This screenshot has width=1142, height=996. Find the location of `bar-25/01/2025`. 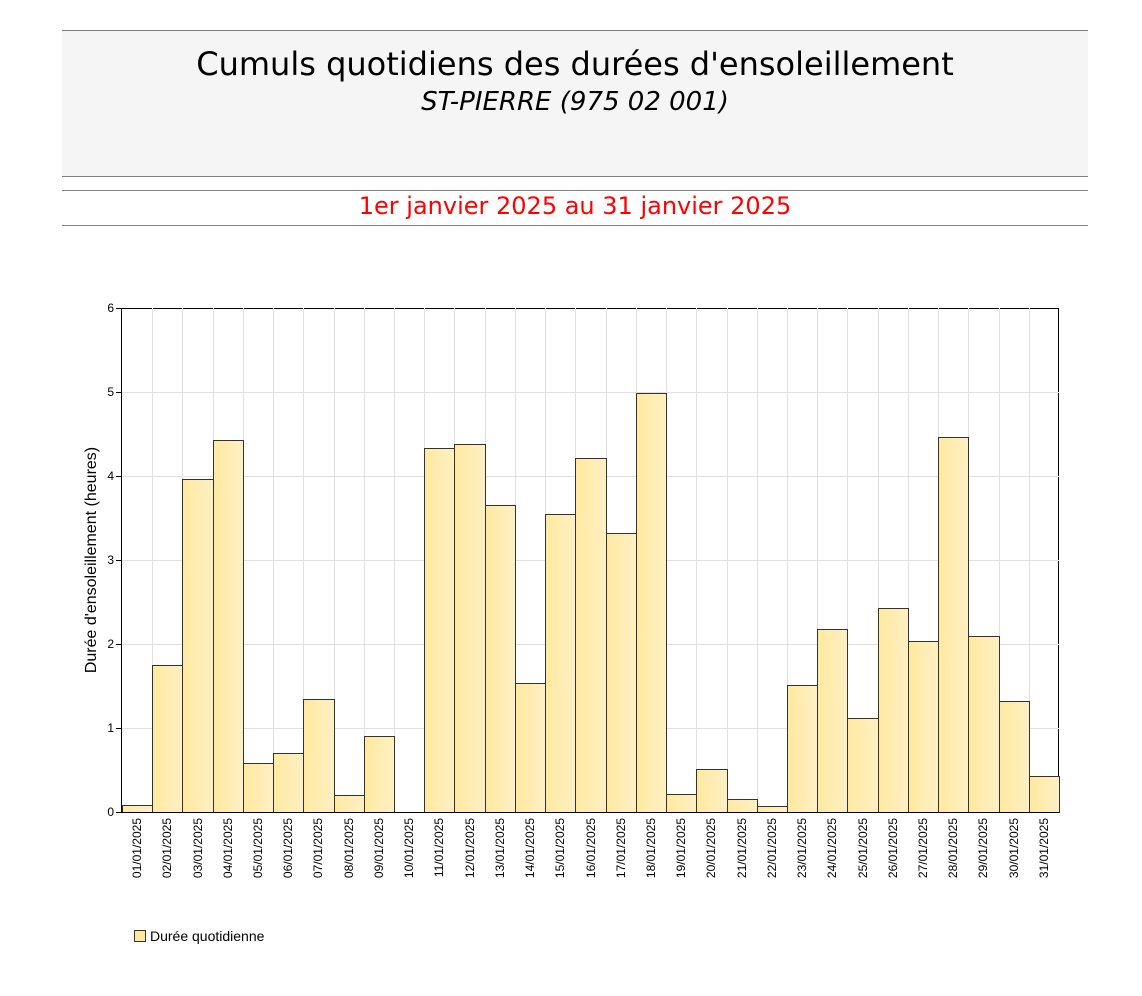

bar-25/01/2025 is located at coordinates (863, 765).